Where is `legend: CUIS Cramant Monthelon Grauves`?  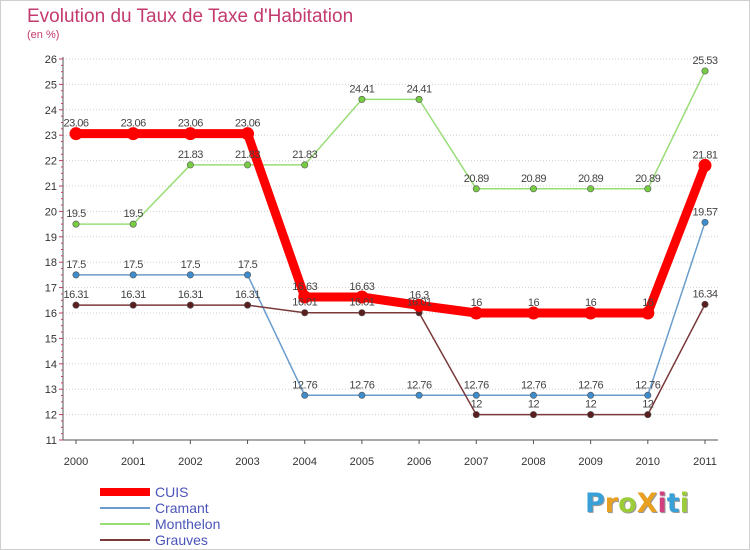 legend: CUIS Cramant Monthelon Grauves is located at coordinates (200, 516).